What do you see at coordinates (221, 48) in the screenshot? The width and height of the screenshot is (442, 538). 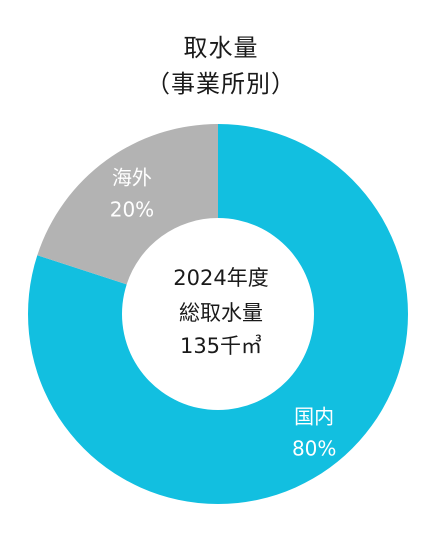 I see `chart-title: 取水量` at bounding box center [221, 48].